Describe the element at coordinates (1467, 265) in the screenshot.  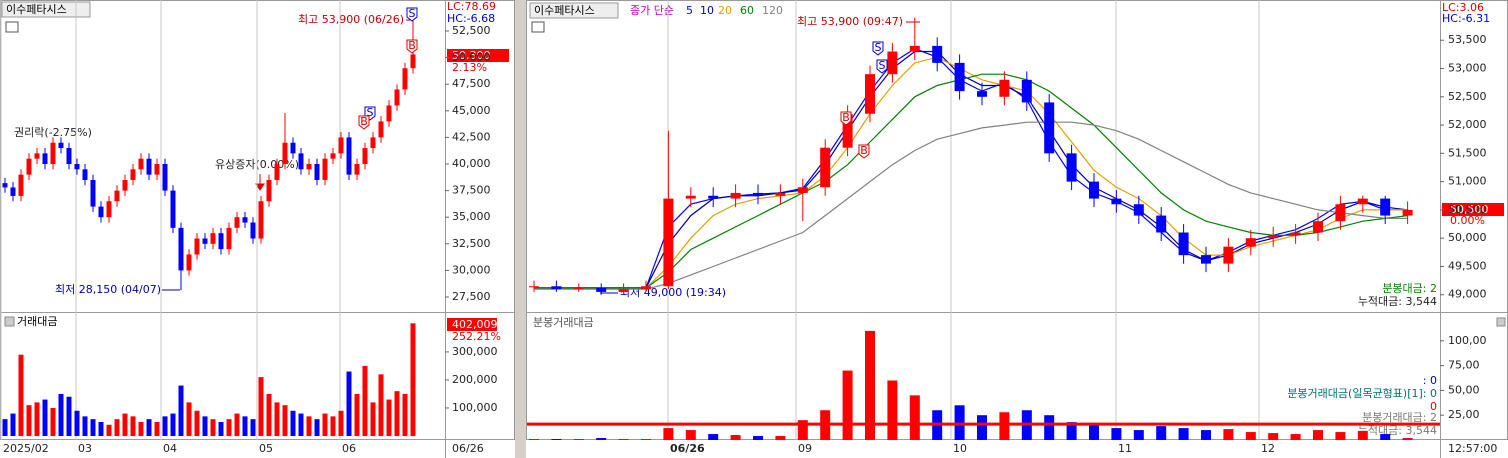
I see `y-tick-label: 49,500` at that location.